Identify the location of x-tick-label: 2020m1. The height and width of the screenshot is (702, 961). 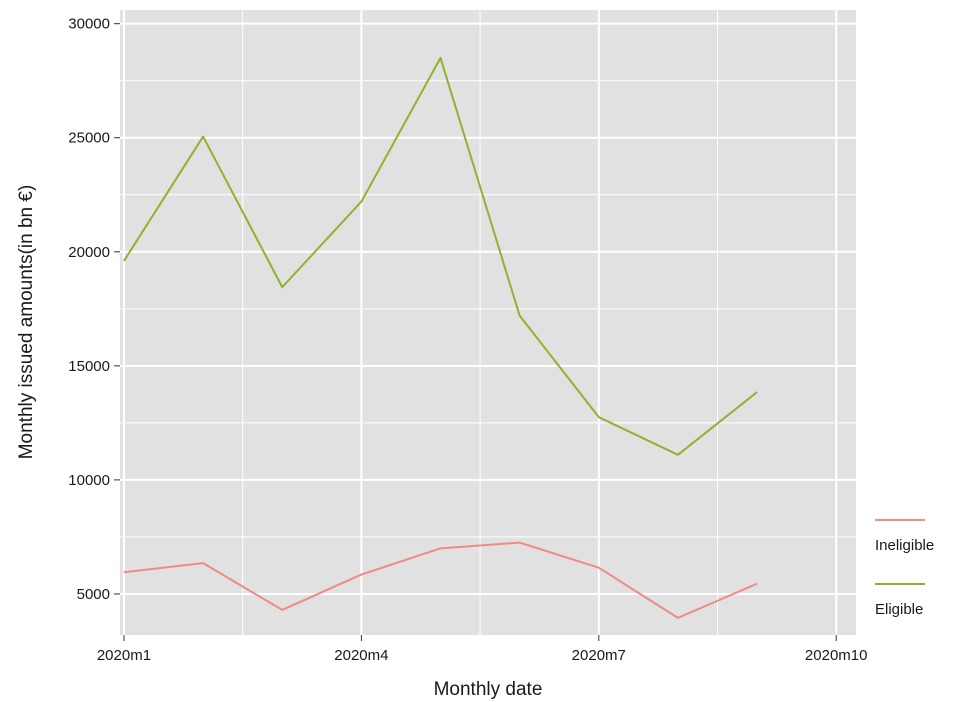
(124, 655).